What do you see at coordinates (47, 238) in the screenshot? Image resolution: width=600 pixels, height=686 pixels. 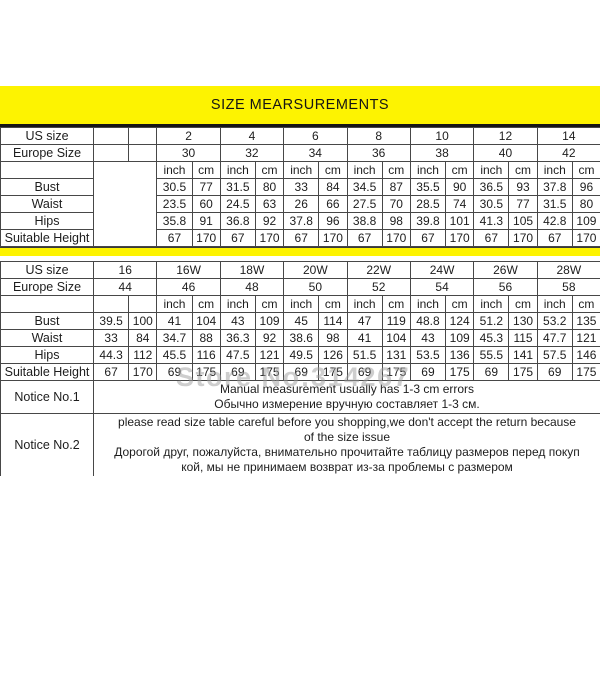 I see `row-label-measurement: Suitable Height` at bounding box center [47, 238].